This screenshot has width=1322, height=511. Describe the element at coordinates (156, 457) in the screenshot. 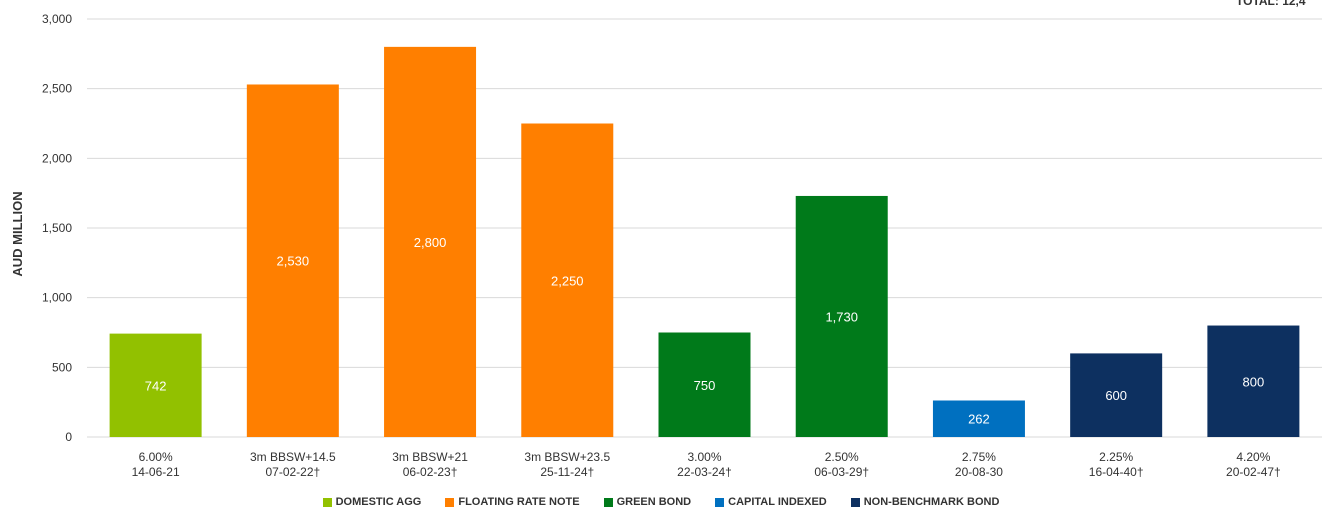

I see `x-tick-label-line1: 6.00%` at that location.